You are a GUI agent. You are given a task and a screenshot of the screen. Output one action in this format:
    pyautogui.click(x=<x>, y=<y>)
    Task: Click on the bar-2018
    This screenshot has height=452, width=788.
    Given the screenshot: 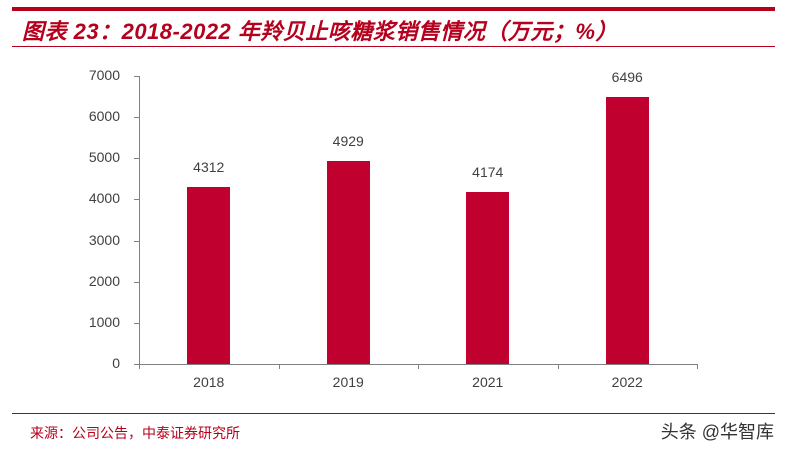 What is the action you would take?
    pyautogui.click(x=209, y=275)
    